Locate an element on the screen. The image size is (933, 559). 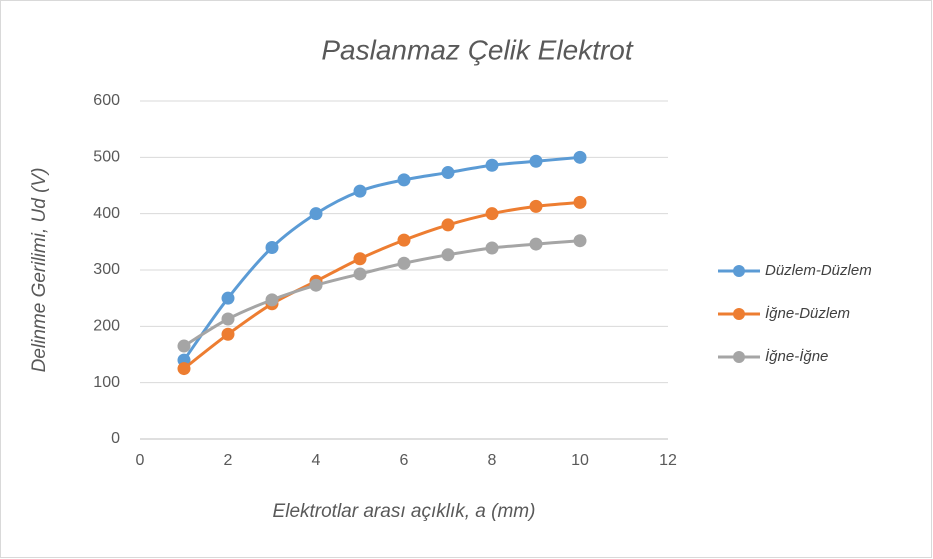
x-tick-label: 8 is located at coordinates (492, 460).